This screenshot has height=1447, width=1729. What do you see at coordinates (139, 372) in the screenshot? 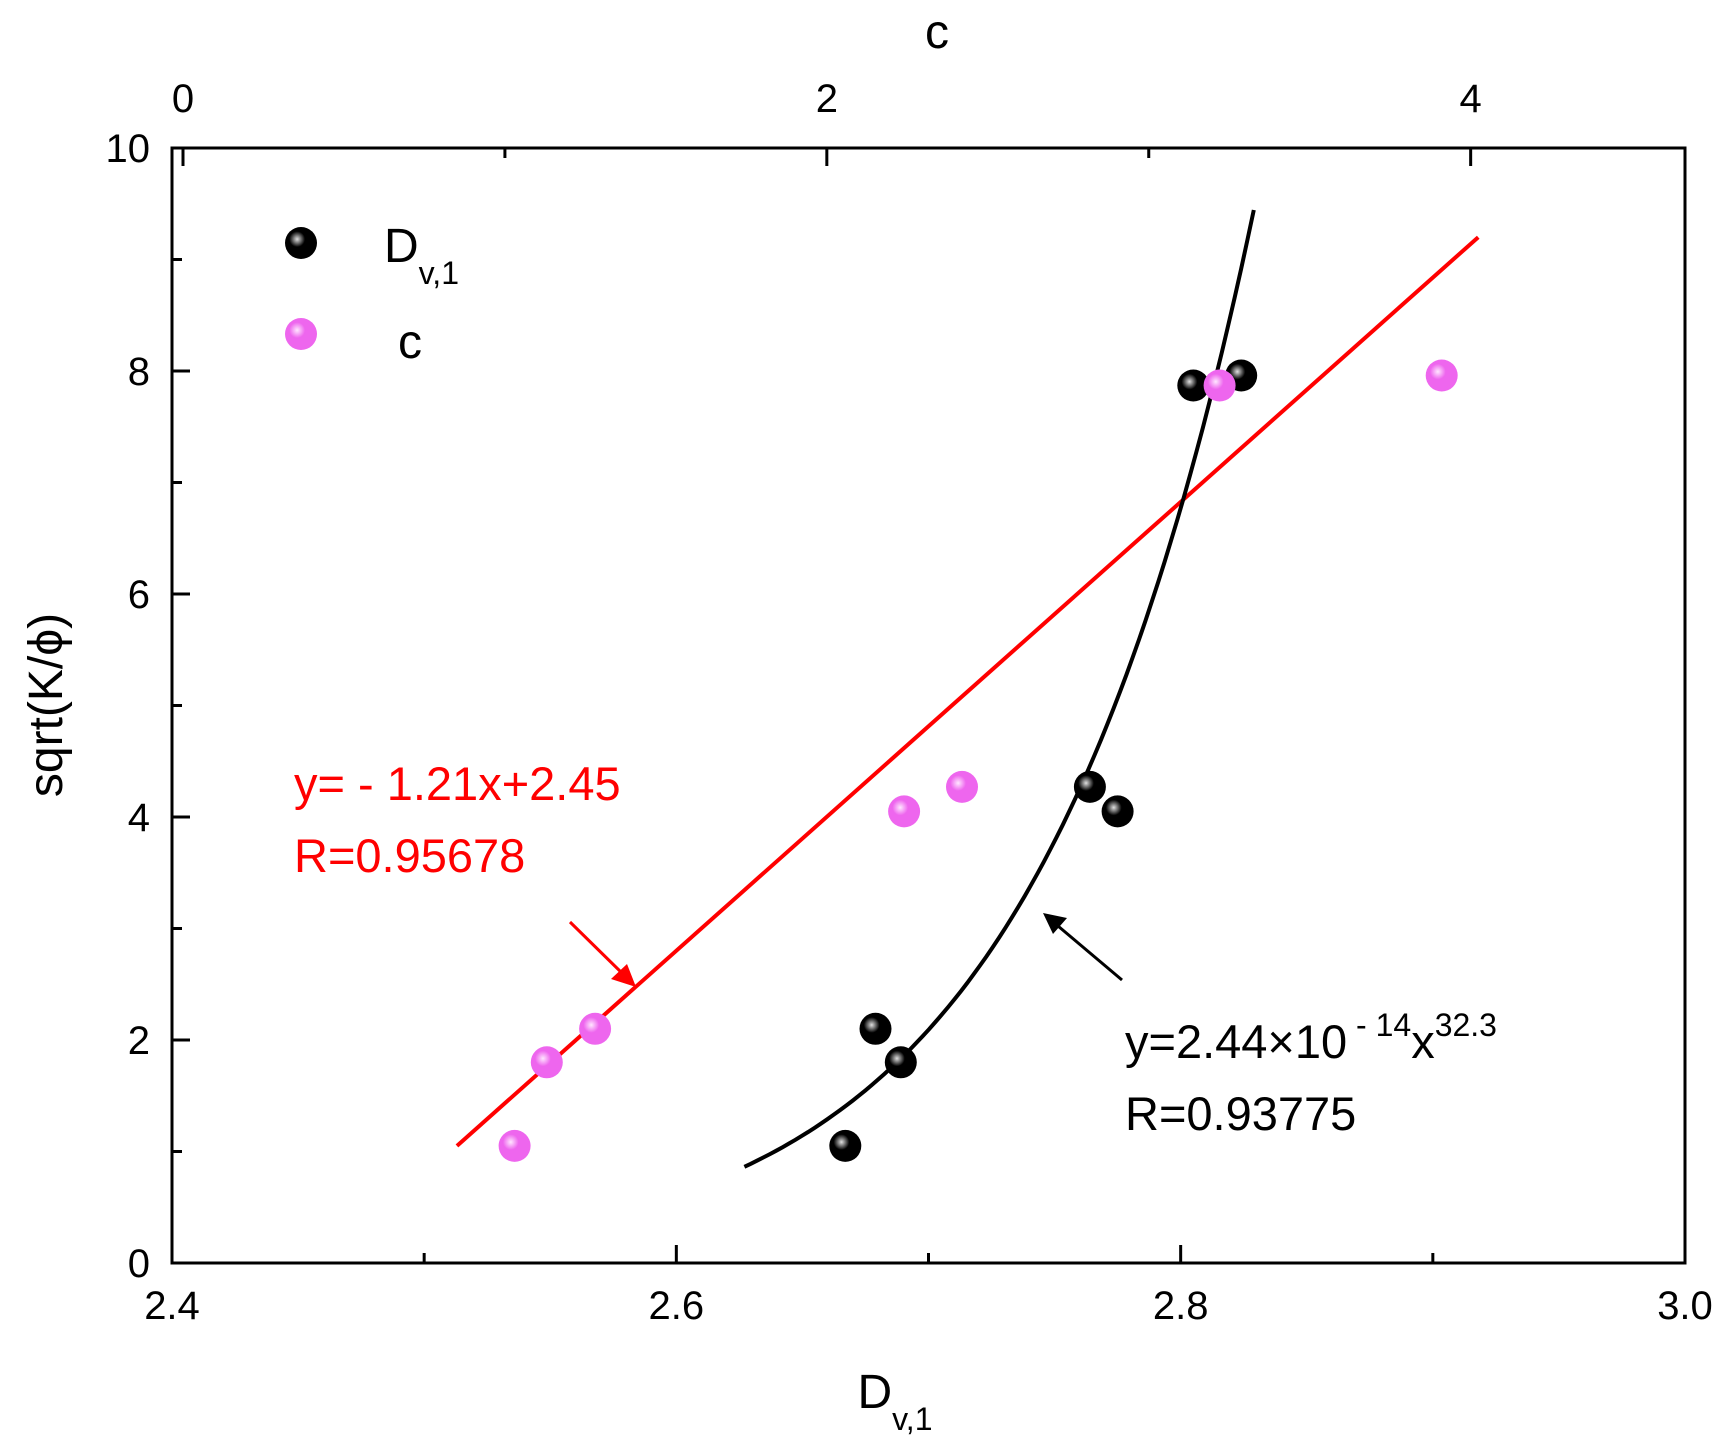
I see `y-tick-label: 8` at bounding box center [139, 372].